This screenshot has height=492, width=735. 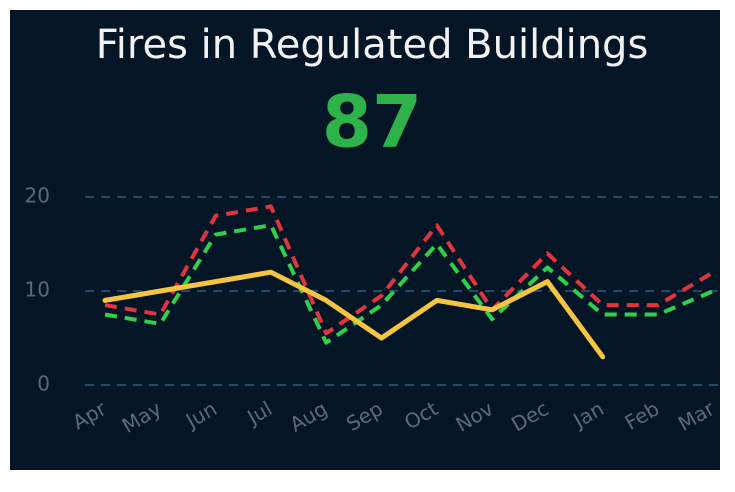 What do you see at coordinates (37, 196) in the screenshot?
I see `y-tick-label: 20` at bounding box center [37, 196].